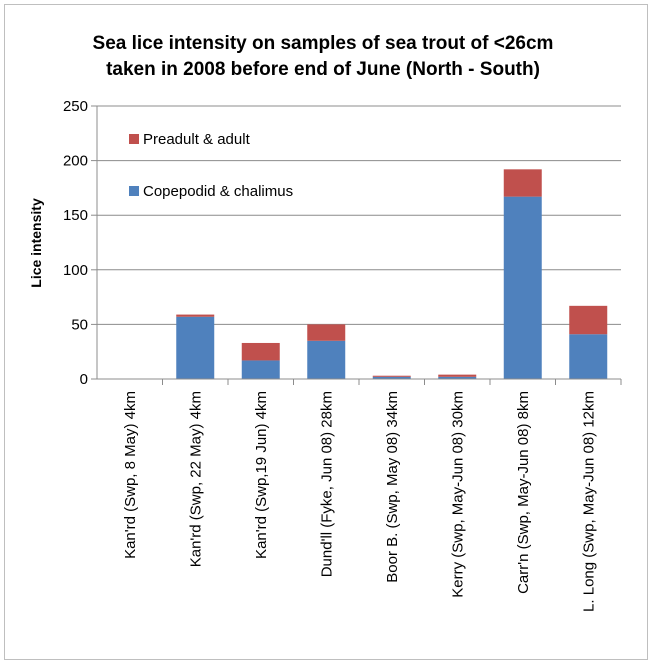 This screenshot has width=654, height=666. What do you see at coordinates (134, 139) in the screenshot?
I see `legend-swatch-preadult` at bounding box center [134, 139].